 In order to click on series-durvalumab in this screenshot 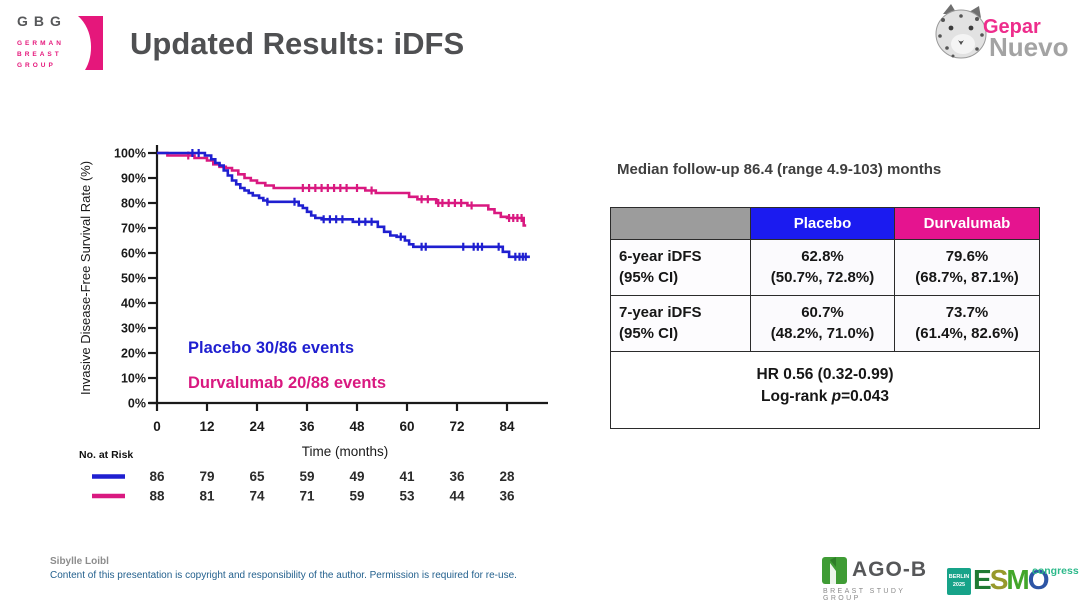, I will do `click(342, 189)`.